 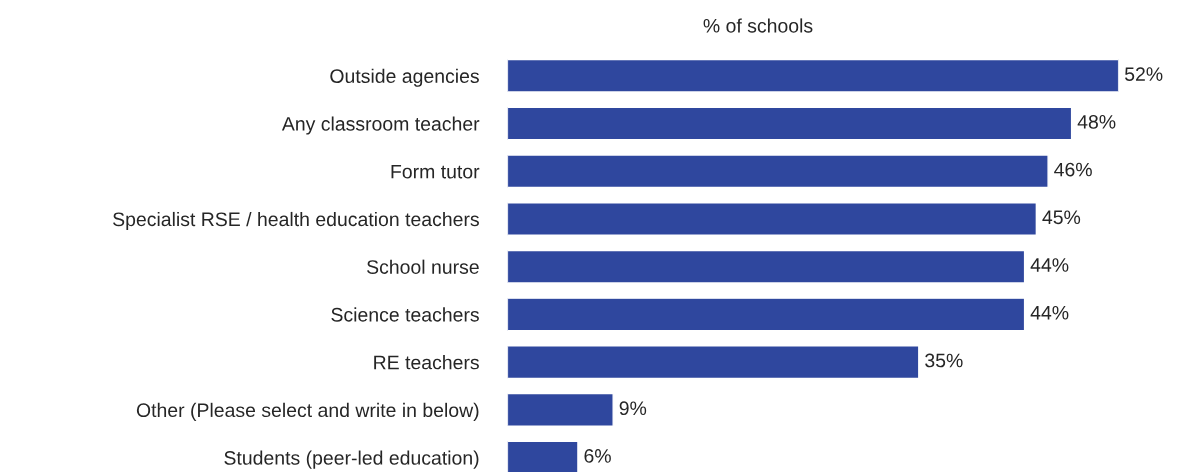 I want to click on y-tick-label: Other (Please select and write in below), so click(x=307, y=411).